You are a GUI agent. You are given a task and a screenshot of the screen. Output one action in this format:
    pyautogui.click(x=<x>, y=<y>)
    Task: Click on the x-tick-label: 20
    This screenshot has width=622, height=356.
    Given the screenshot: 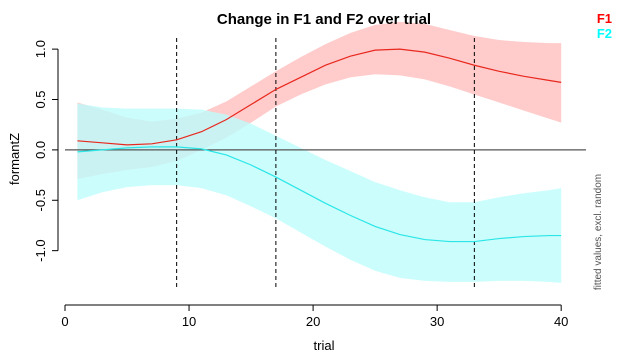 What is the action you would take?
    pyautogui.click(x=313, y=321)
    